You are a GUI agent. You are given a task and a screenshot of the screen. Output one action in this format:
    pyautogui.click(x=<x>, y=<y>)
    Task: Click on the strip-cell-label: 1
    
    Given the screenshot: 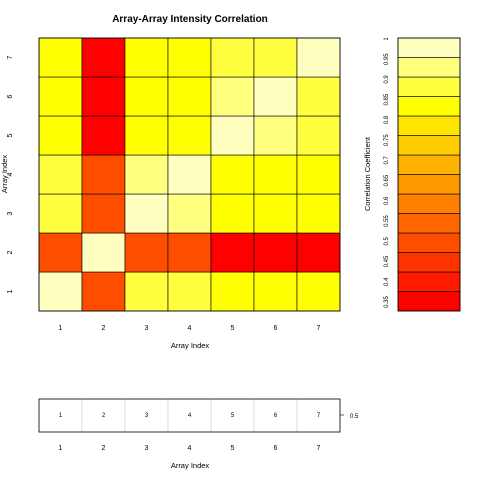 What is the action you would take?
    pyautogui.click(x=61, y=416)
    